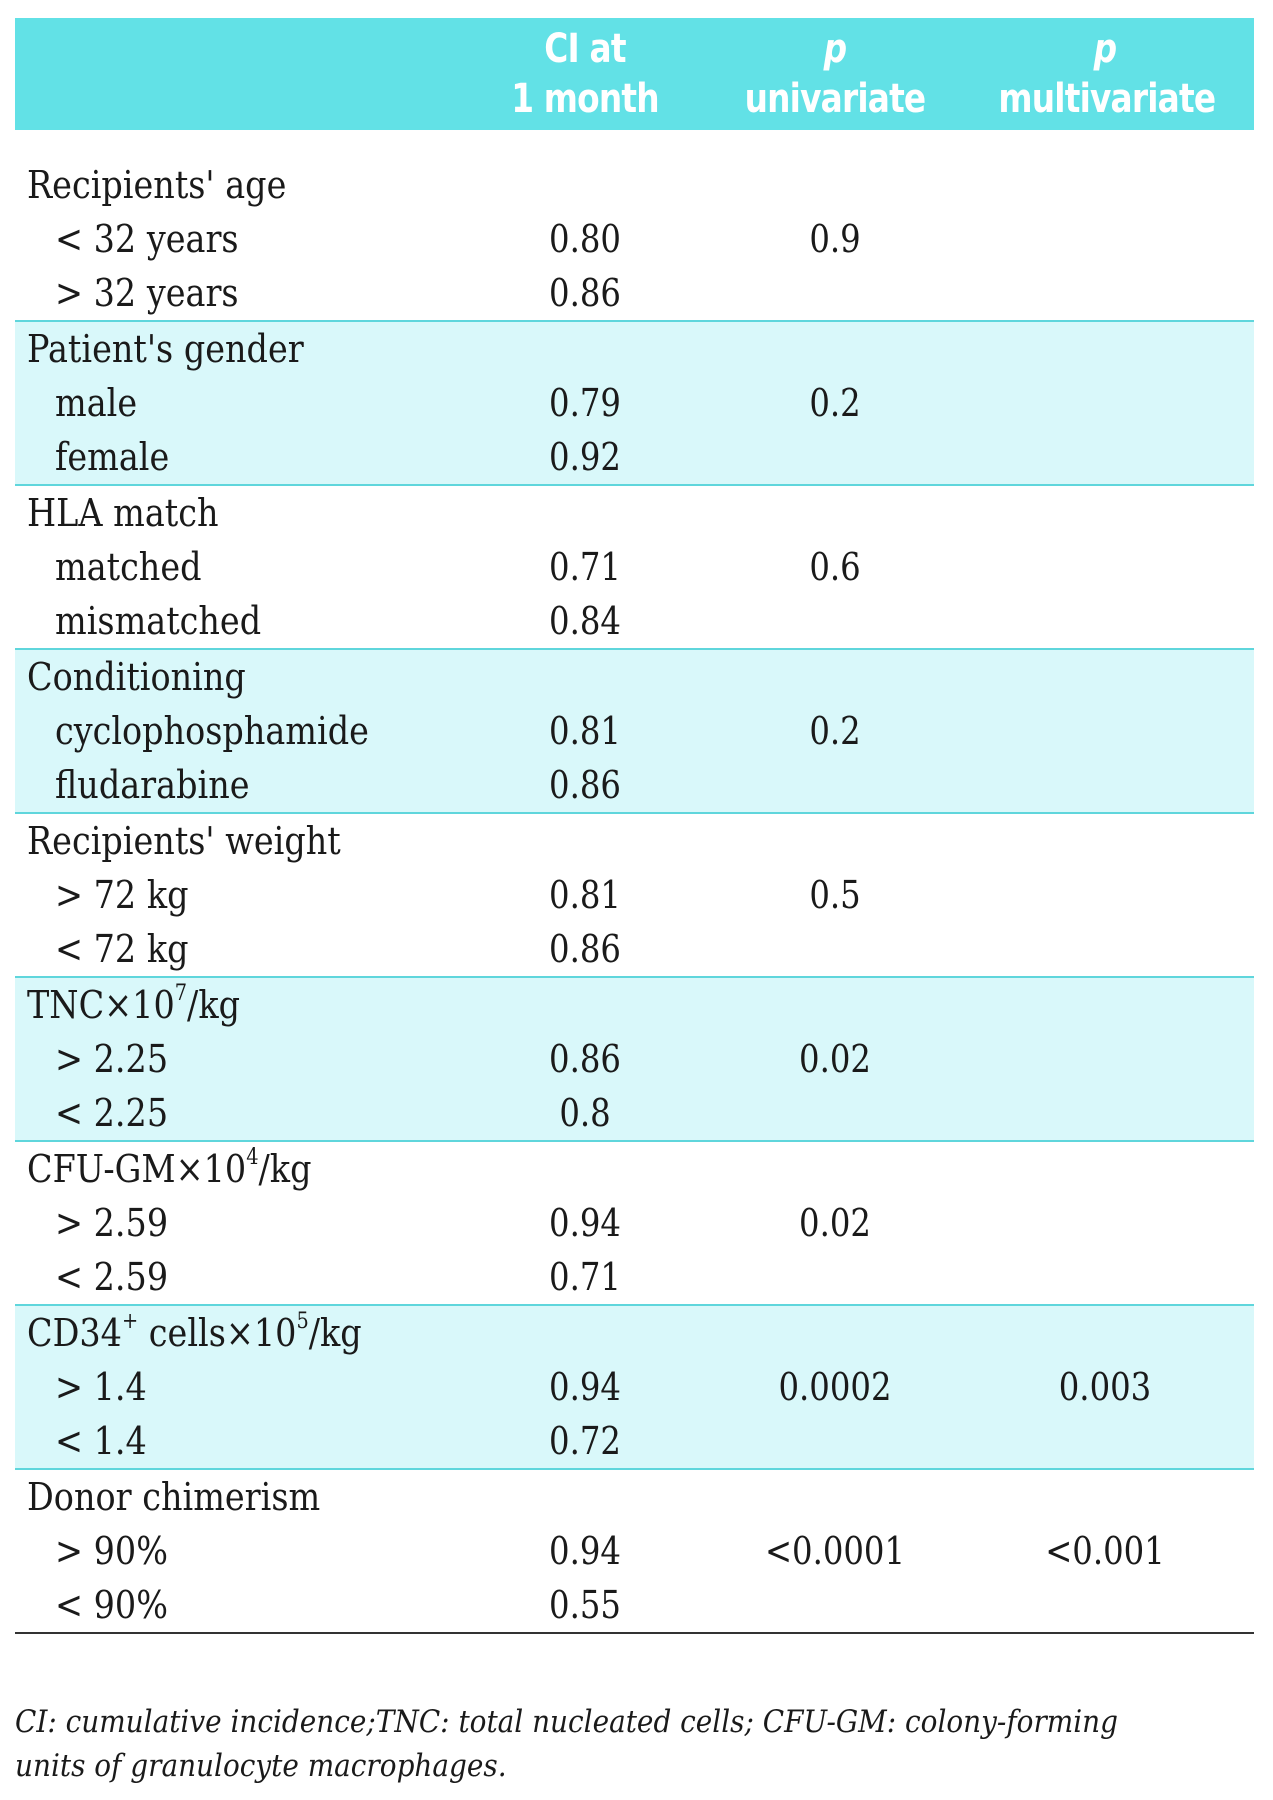 The height and width of the screenshot is (1800, 1273). What do you see at coordinates (585, 1605) in the screenshot?
I see `ci-value: 0.55` at bounding box center [585, 1605].